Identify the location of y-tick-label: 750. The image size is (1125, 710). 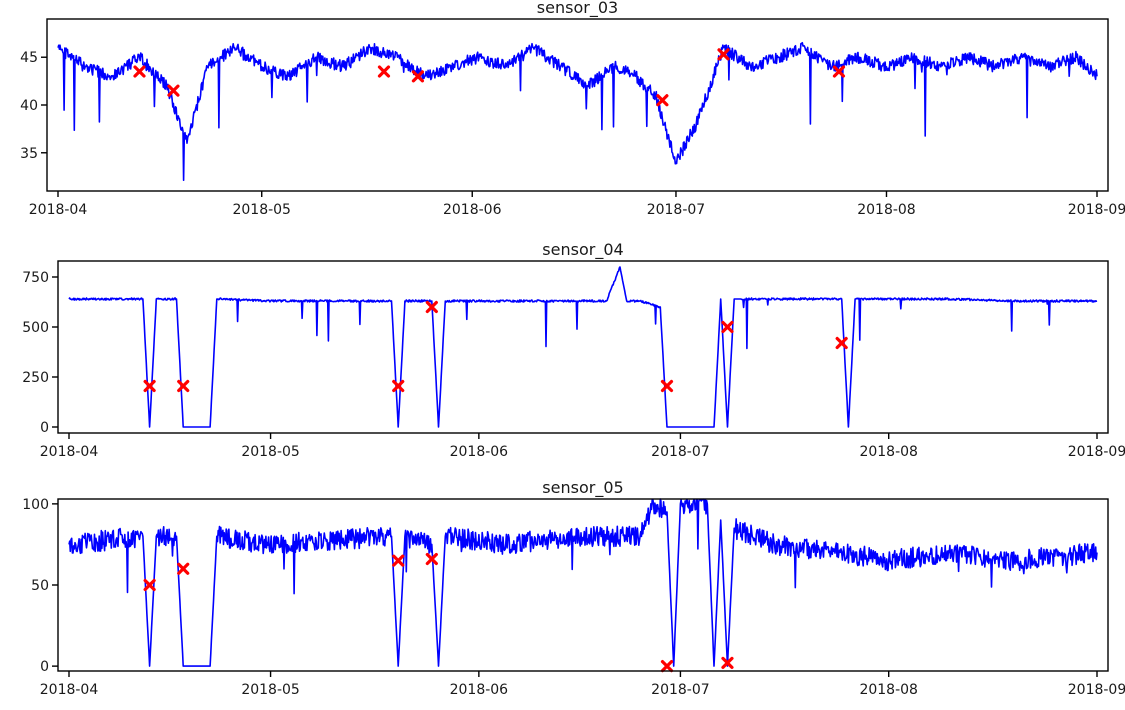
(35, 278).